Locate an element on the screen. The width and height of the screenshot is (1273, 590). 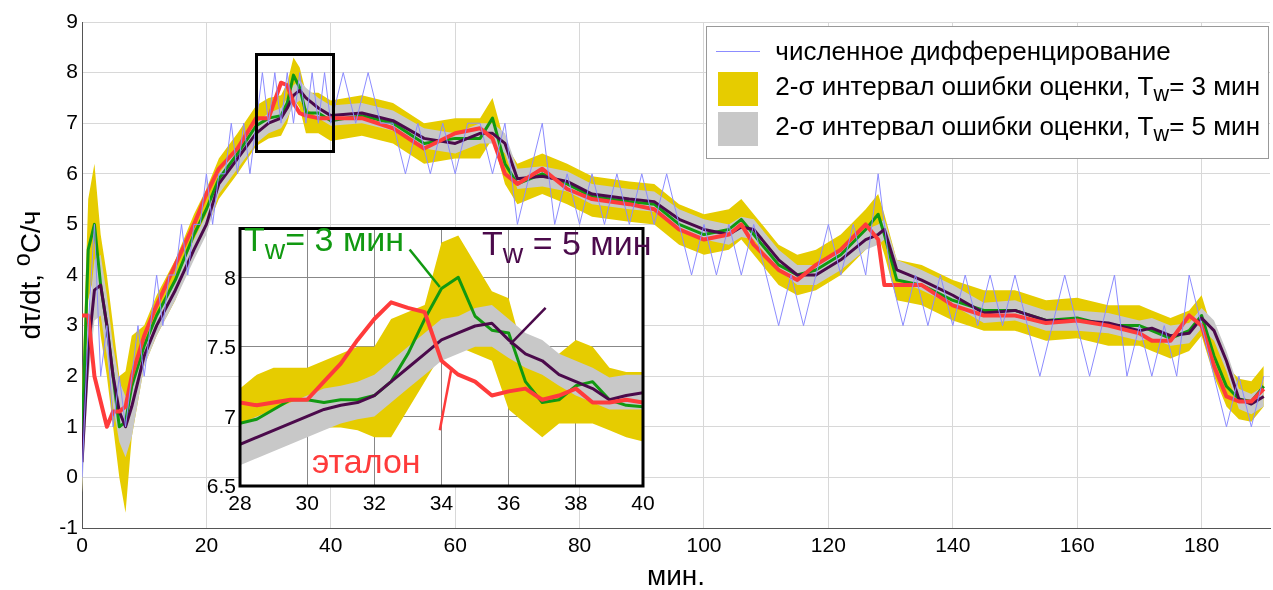
series-label: T$_{w}$= 3 мин is located at coordinates (324, 242).